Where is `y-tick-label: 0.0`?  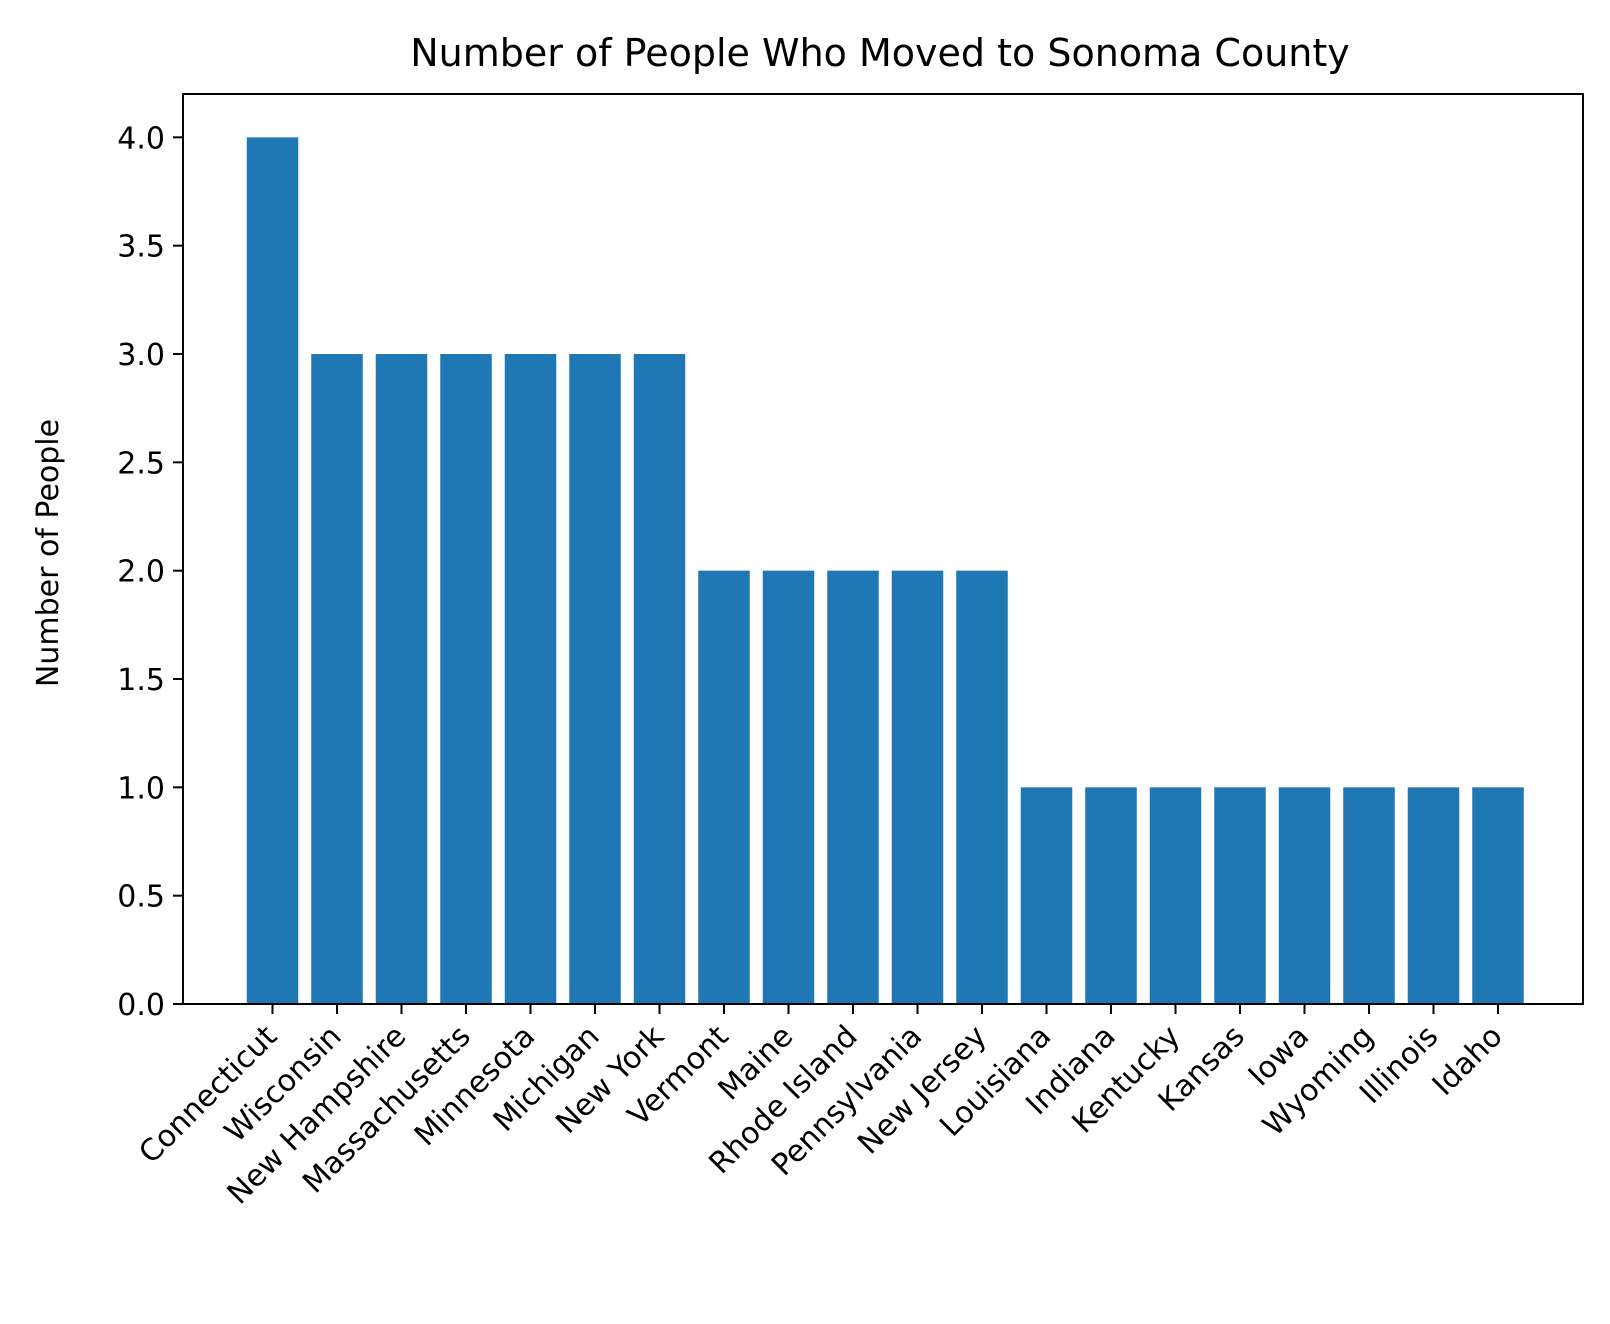 y-tick-label: 0.0 is located at coordinates (141, 1005).